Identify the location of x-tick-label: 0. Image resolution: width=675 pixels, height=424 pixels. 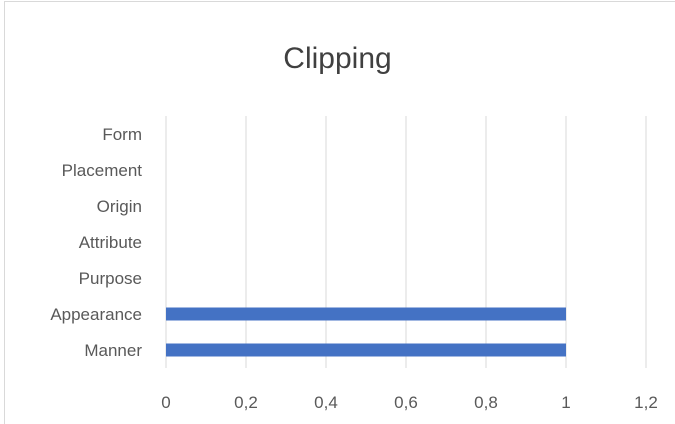
(165, 402).